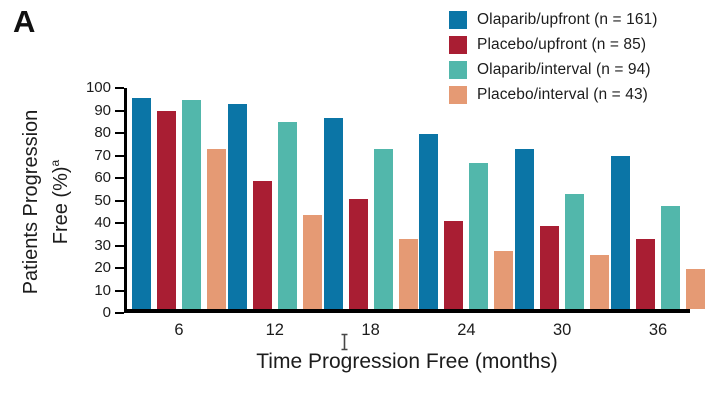 Image resolution: width=713 pixels, height=401 pixels. What do you see at coordinates (658, 330) in the screenshot?
I see `x-axis-tick-label-36: 36` at bounding box center [658, 330].